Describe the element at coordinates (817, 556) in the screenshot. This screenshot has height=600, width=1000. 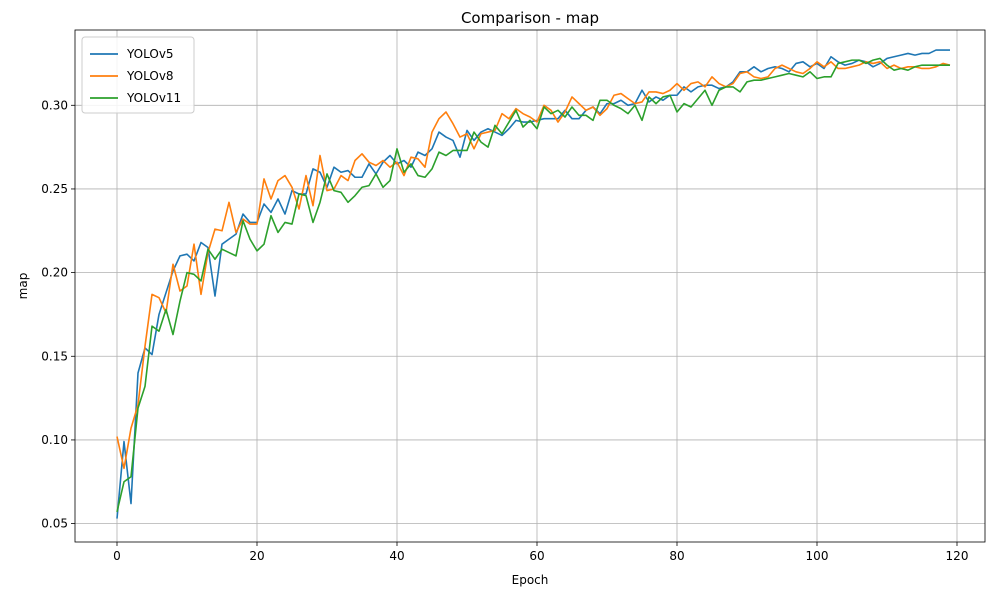
I see `x-tick-label: 100` at that location.